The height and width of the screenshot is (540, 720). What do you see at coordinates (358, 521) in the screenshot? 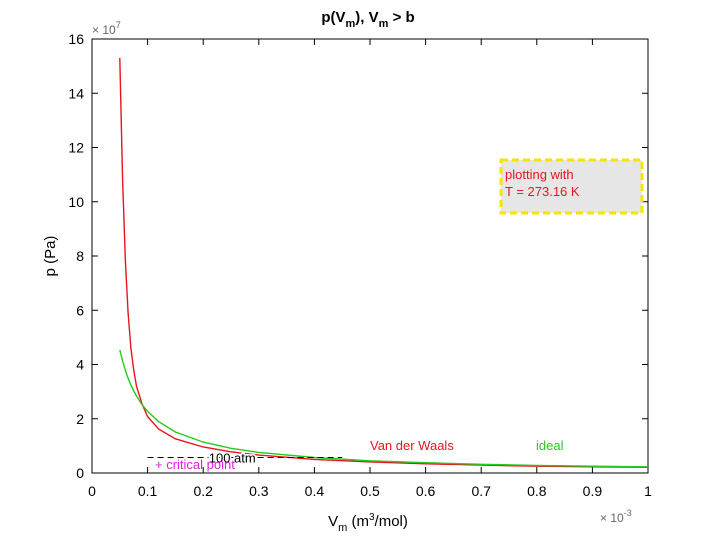
I see `xlabel-mid: (m` at bounding box center [358, 521].